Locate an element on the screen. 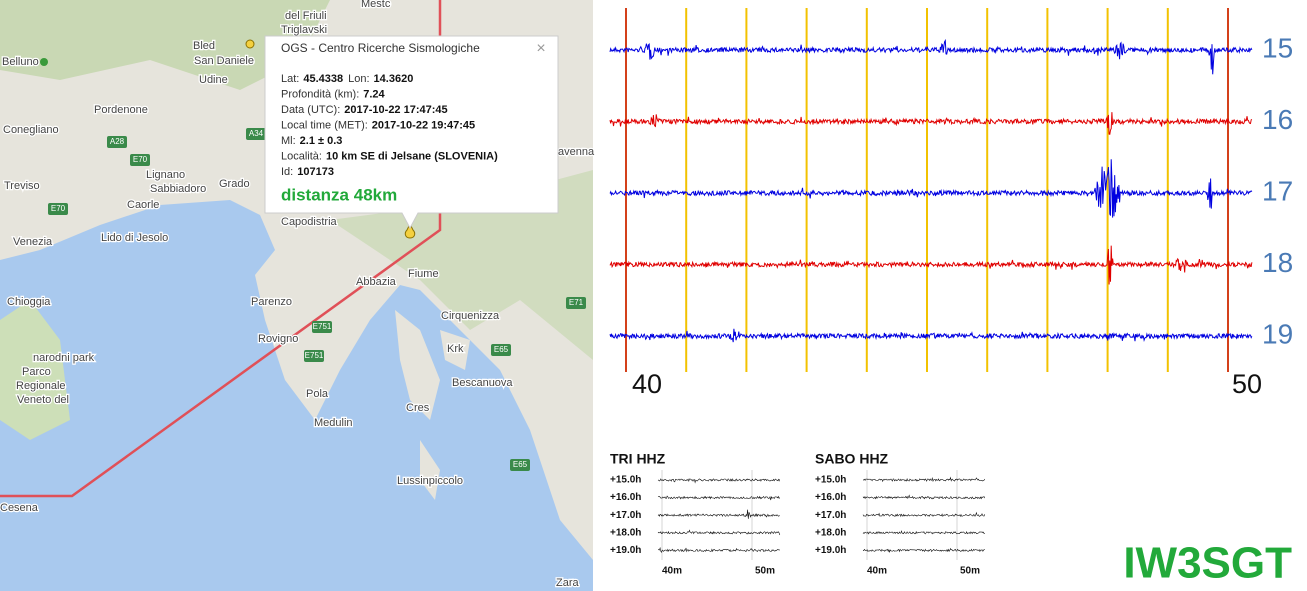  map-label: Veneto del is located at coordinates (43, 400).